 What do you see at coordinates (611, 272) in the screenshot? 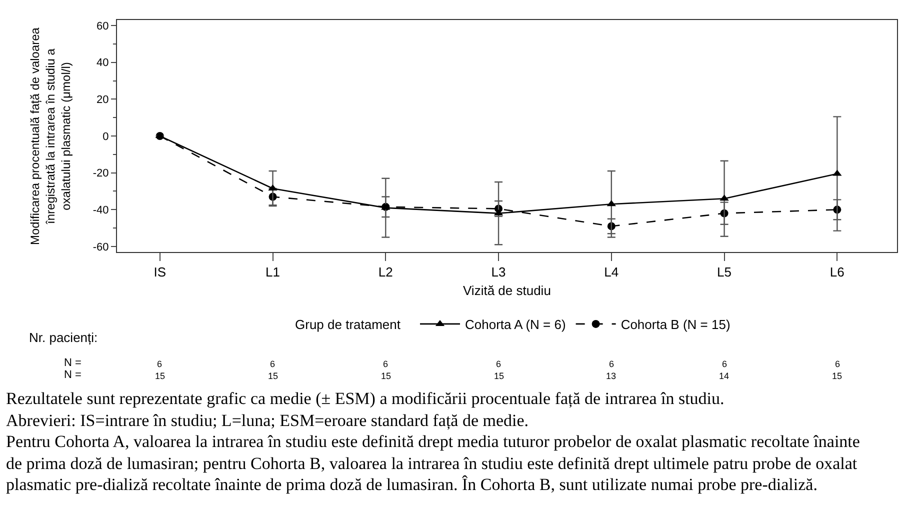
I see `x-tick-label: L4` at bounding box center [611, 272].